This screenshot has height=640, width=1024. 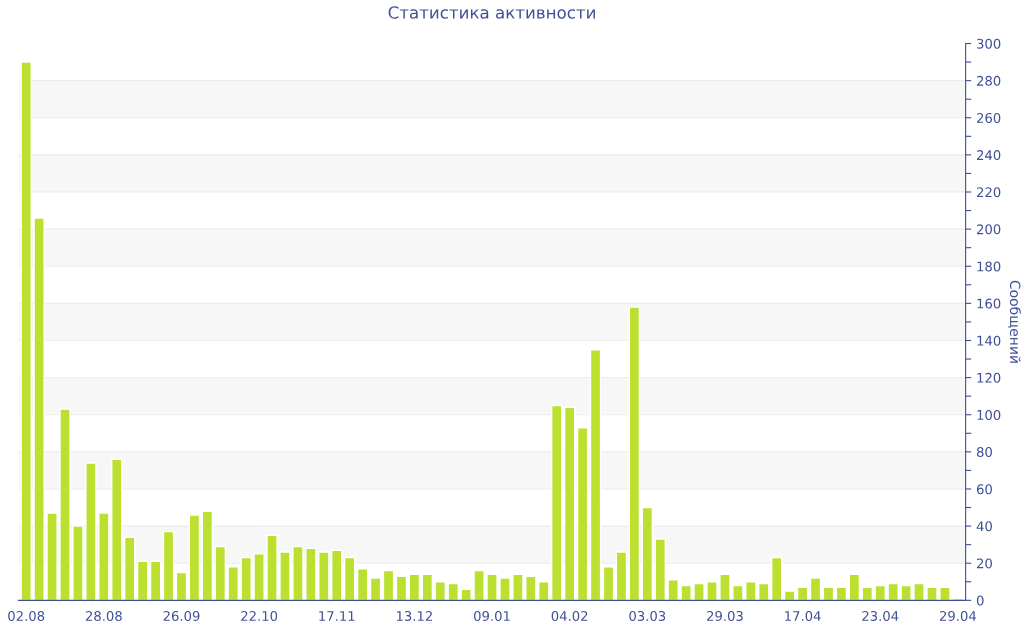 What do you see at coordinates (26, 615) in the screenshot?
I see `x-tick-label: 02.08` at bounding box center [26, 615].